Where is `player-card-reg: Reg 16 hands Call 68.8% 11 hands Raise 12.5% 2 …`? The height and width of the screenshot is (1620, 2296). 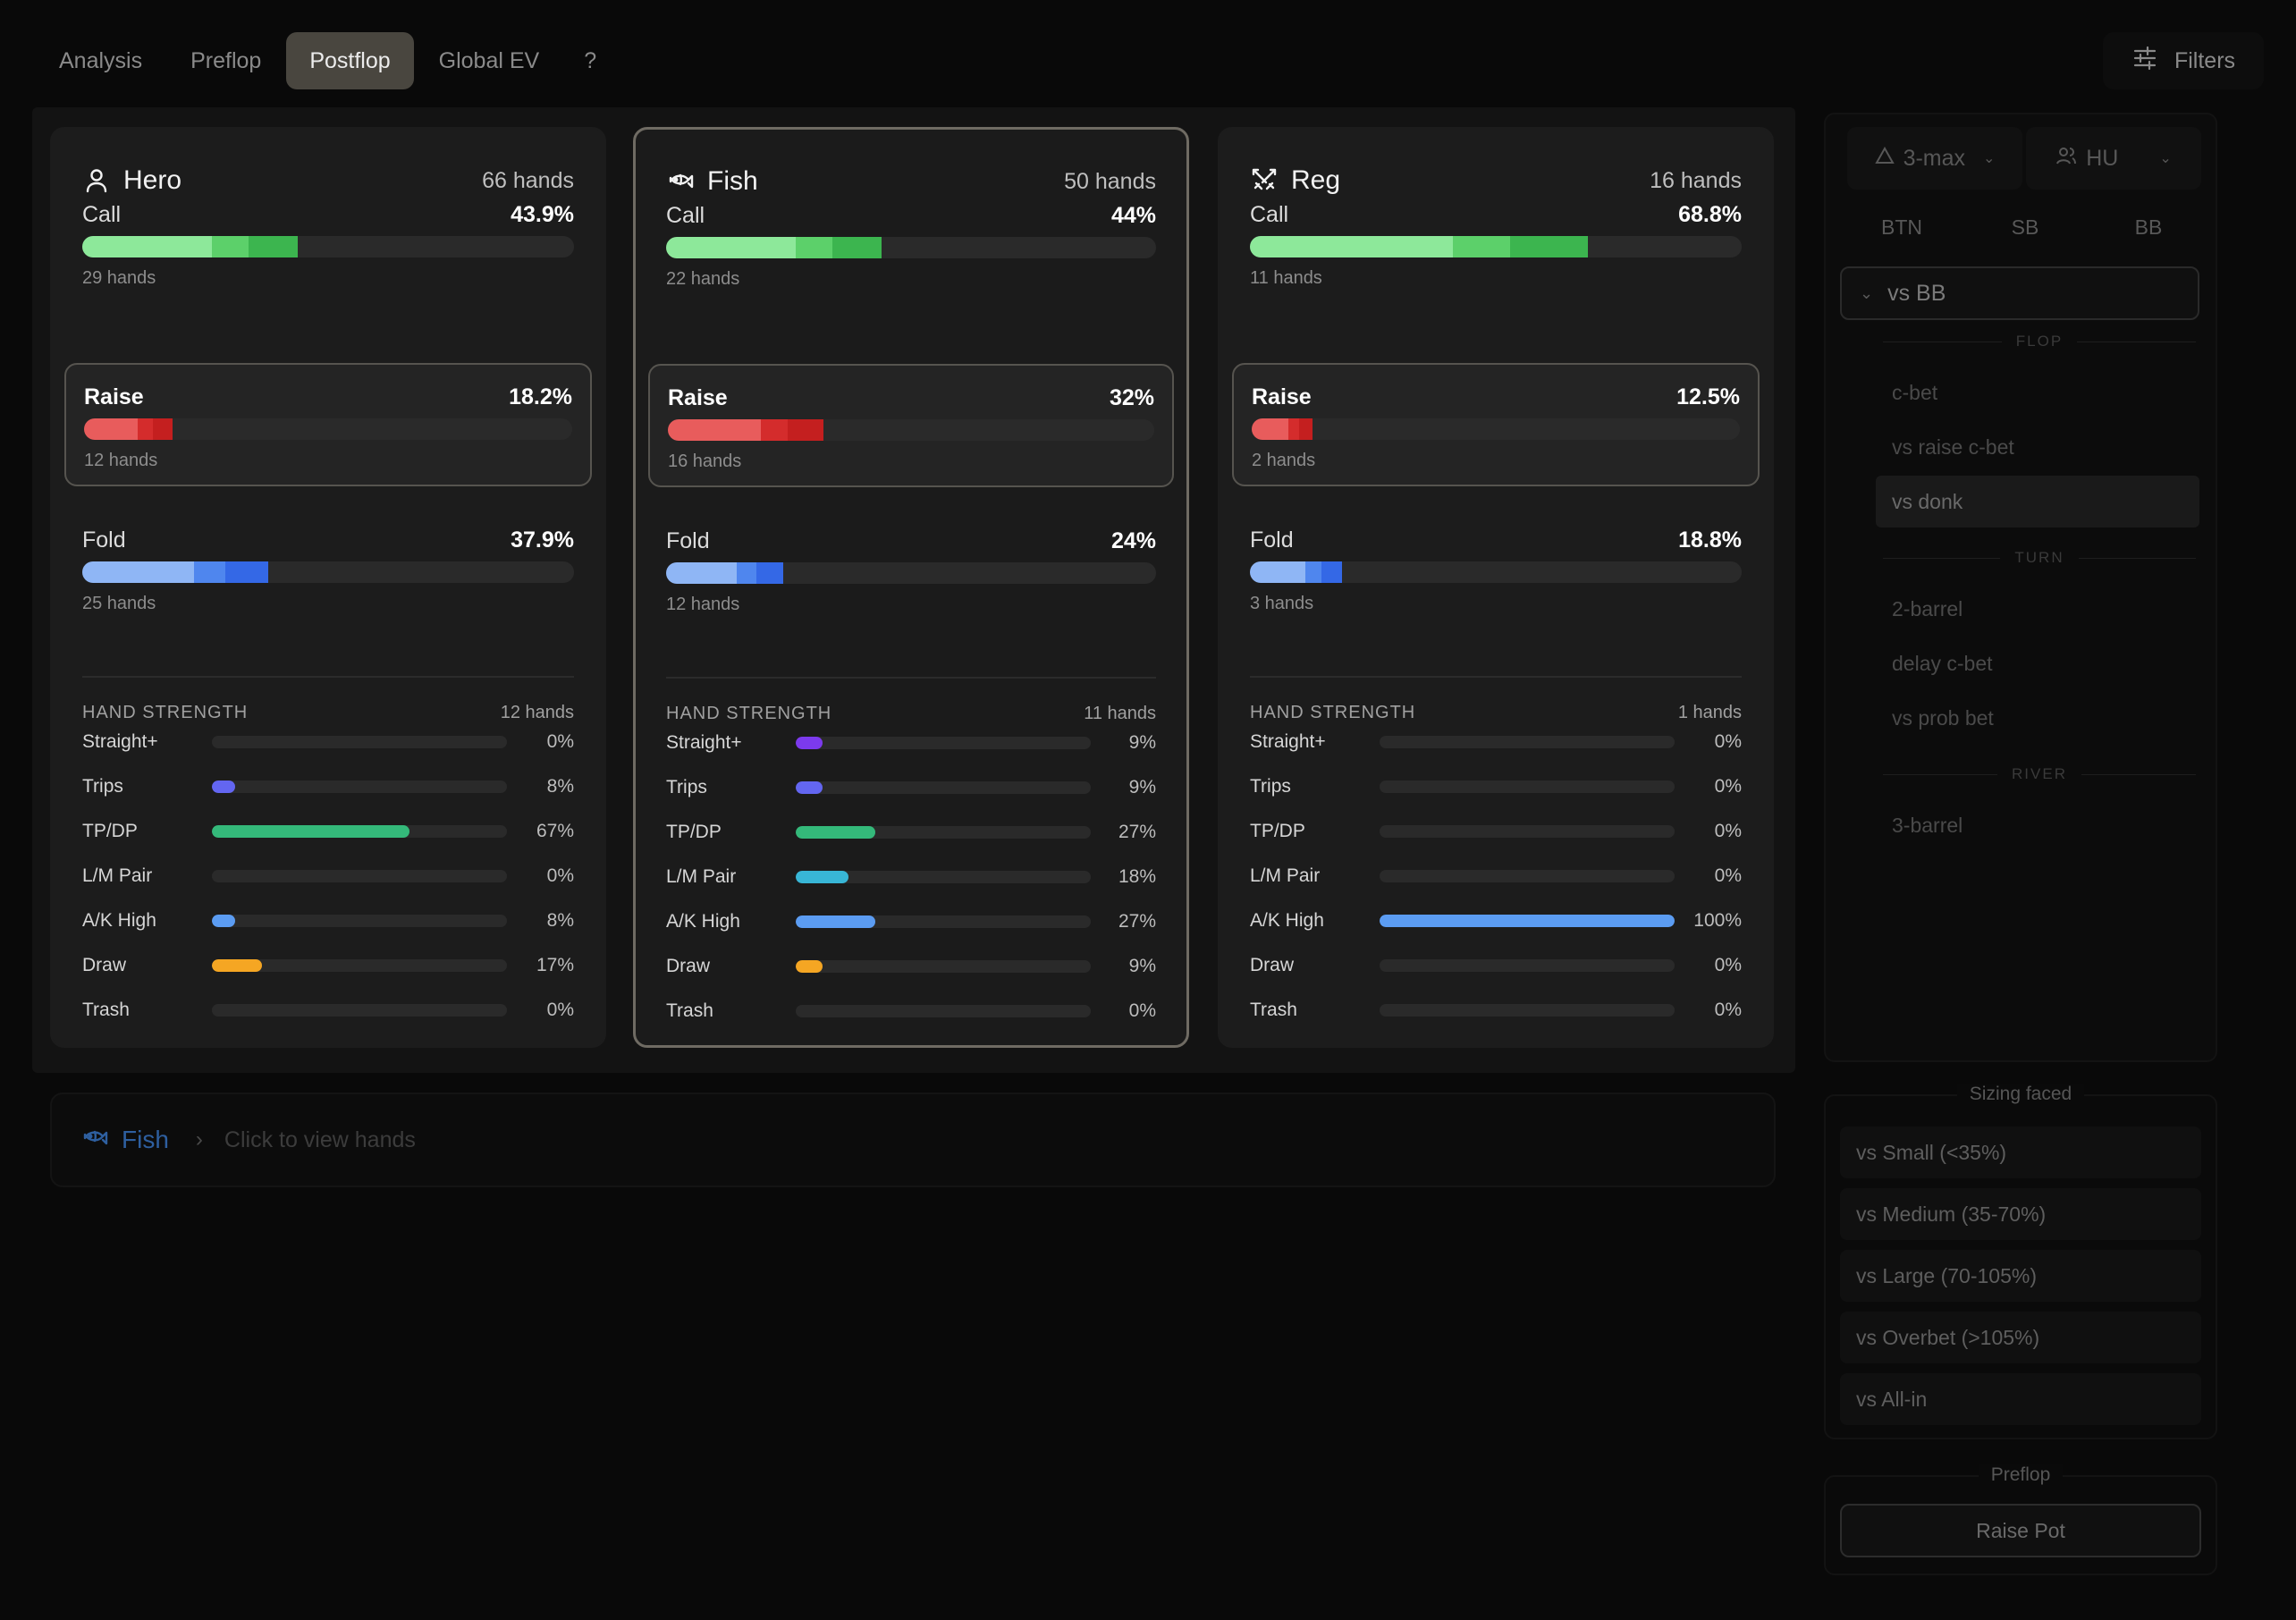 player-card-reg: Reg 16 hands Call 68.8% 11 hands Raise 12.5% 2 … is located at coordinates (1496, 587).